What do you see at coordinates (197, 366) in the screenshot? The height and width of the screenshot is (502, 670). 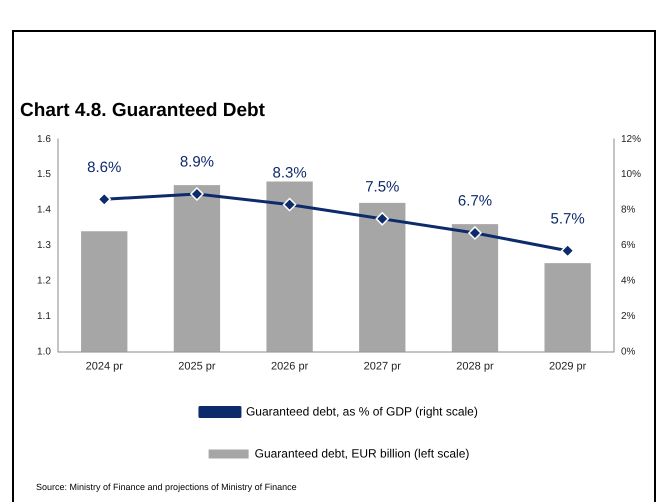 I see `x-tick-label: 2025 pr` at bounding box center [197, 366].